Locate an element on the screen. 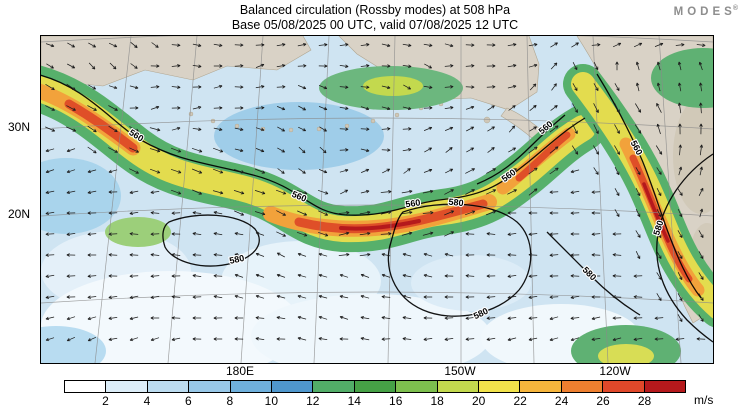  colorbar-swatches is located at coordinates (375, 386).